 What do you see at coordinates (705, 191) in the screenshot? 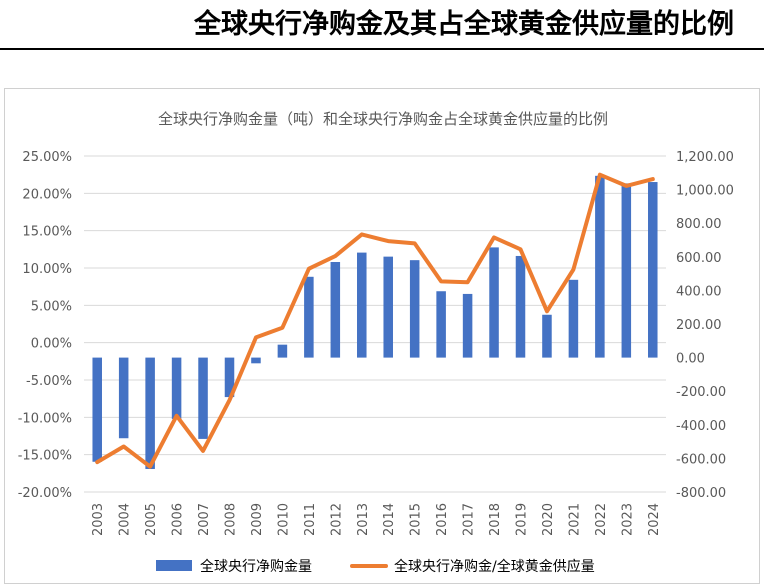
I see `right-axis-tick-label: 1,000.00` at bounding box center [705, 191].